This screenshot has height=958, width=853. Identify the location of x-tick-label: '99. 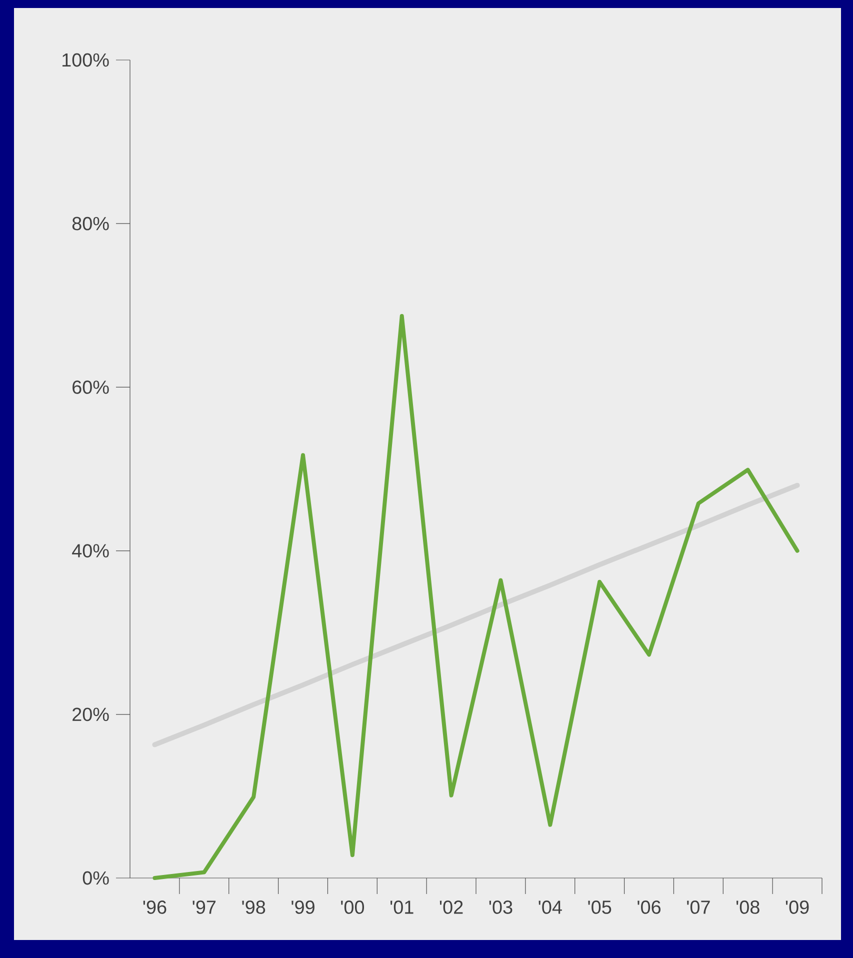
(303, 907).